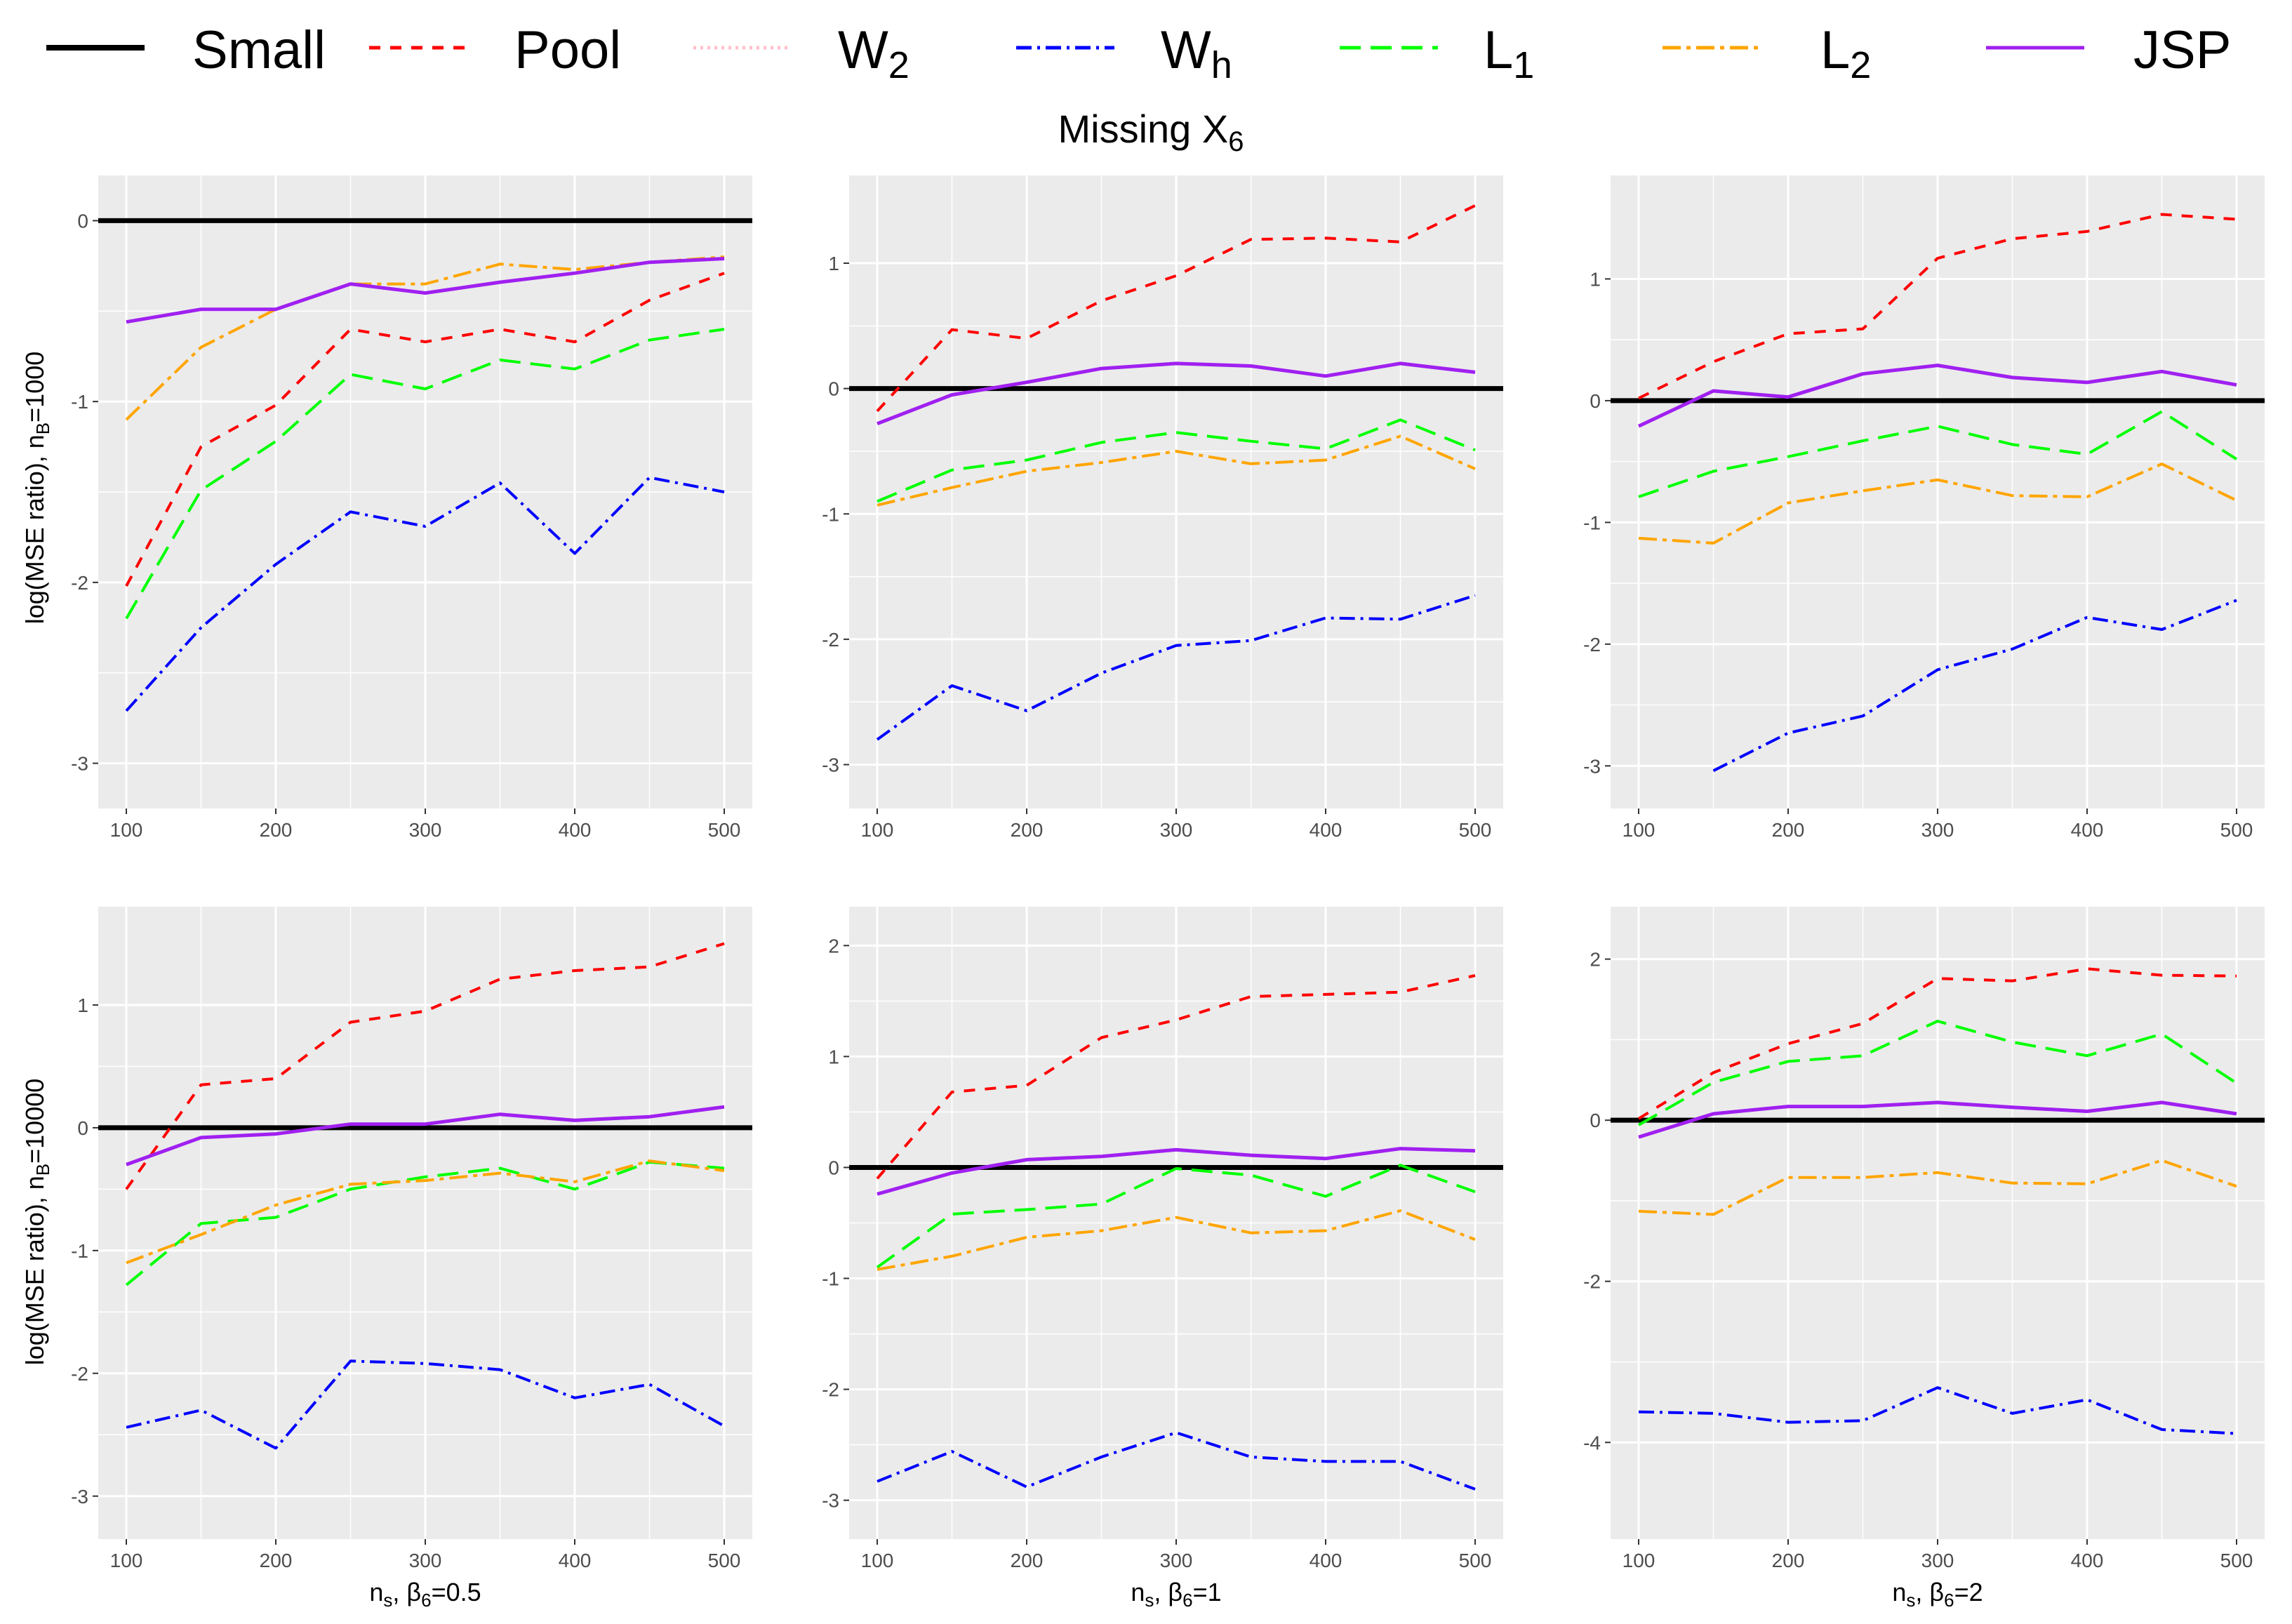 The image size is (2292, 1624). What do you see at coordinates (1861, 65) in the screenshot?
I see `legend-label-l2-sub: 2` at bounding box center [1861, 65].